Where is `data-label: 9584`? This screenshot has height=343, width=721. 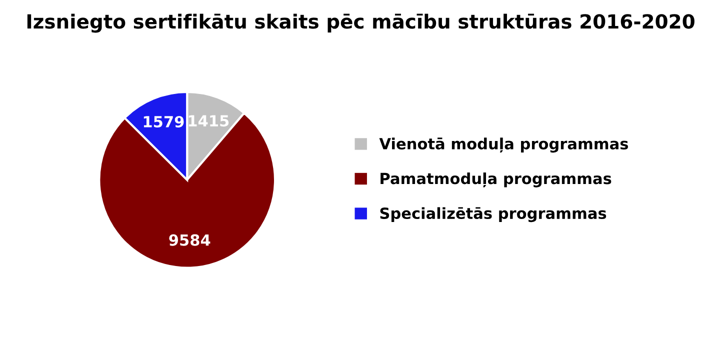 data-label: 9584 is located at coordinates (189, 240).